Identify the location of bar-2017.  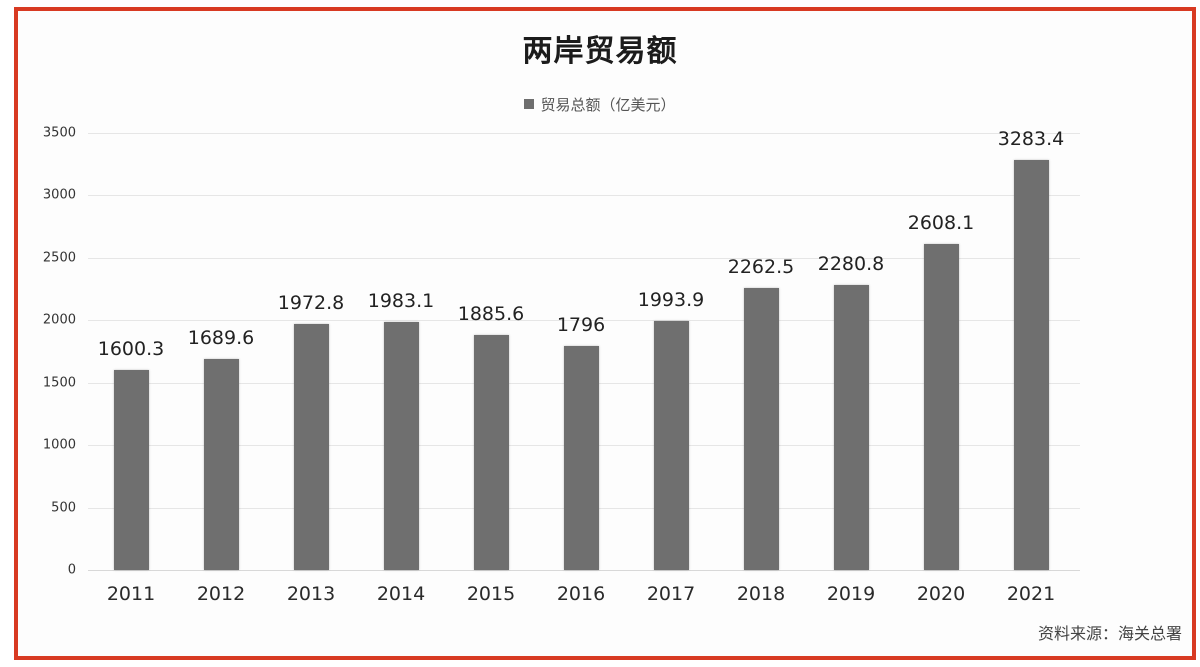
(671, 445).